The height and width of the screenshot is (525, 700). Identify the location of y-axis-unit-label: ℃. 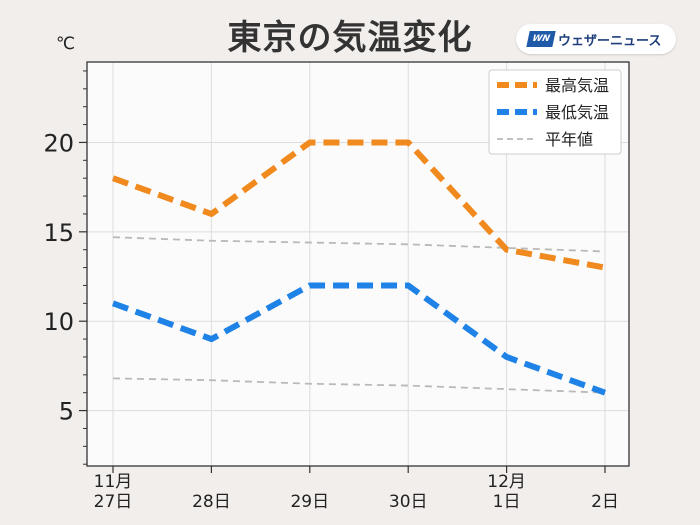
(66, 44).